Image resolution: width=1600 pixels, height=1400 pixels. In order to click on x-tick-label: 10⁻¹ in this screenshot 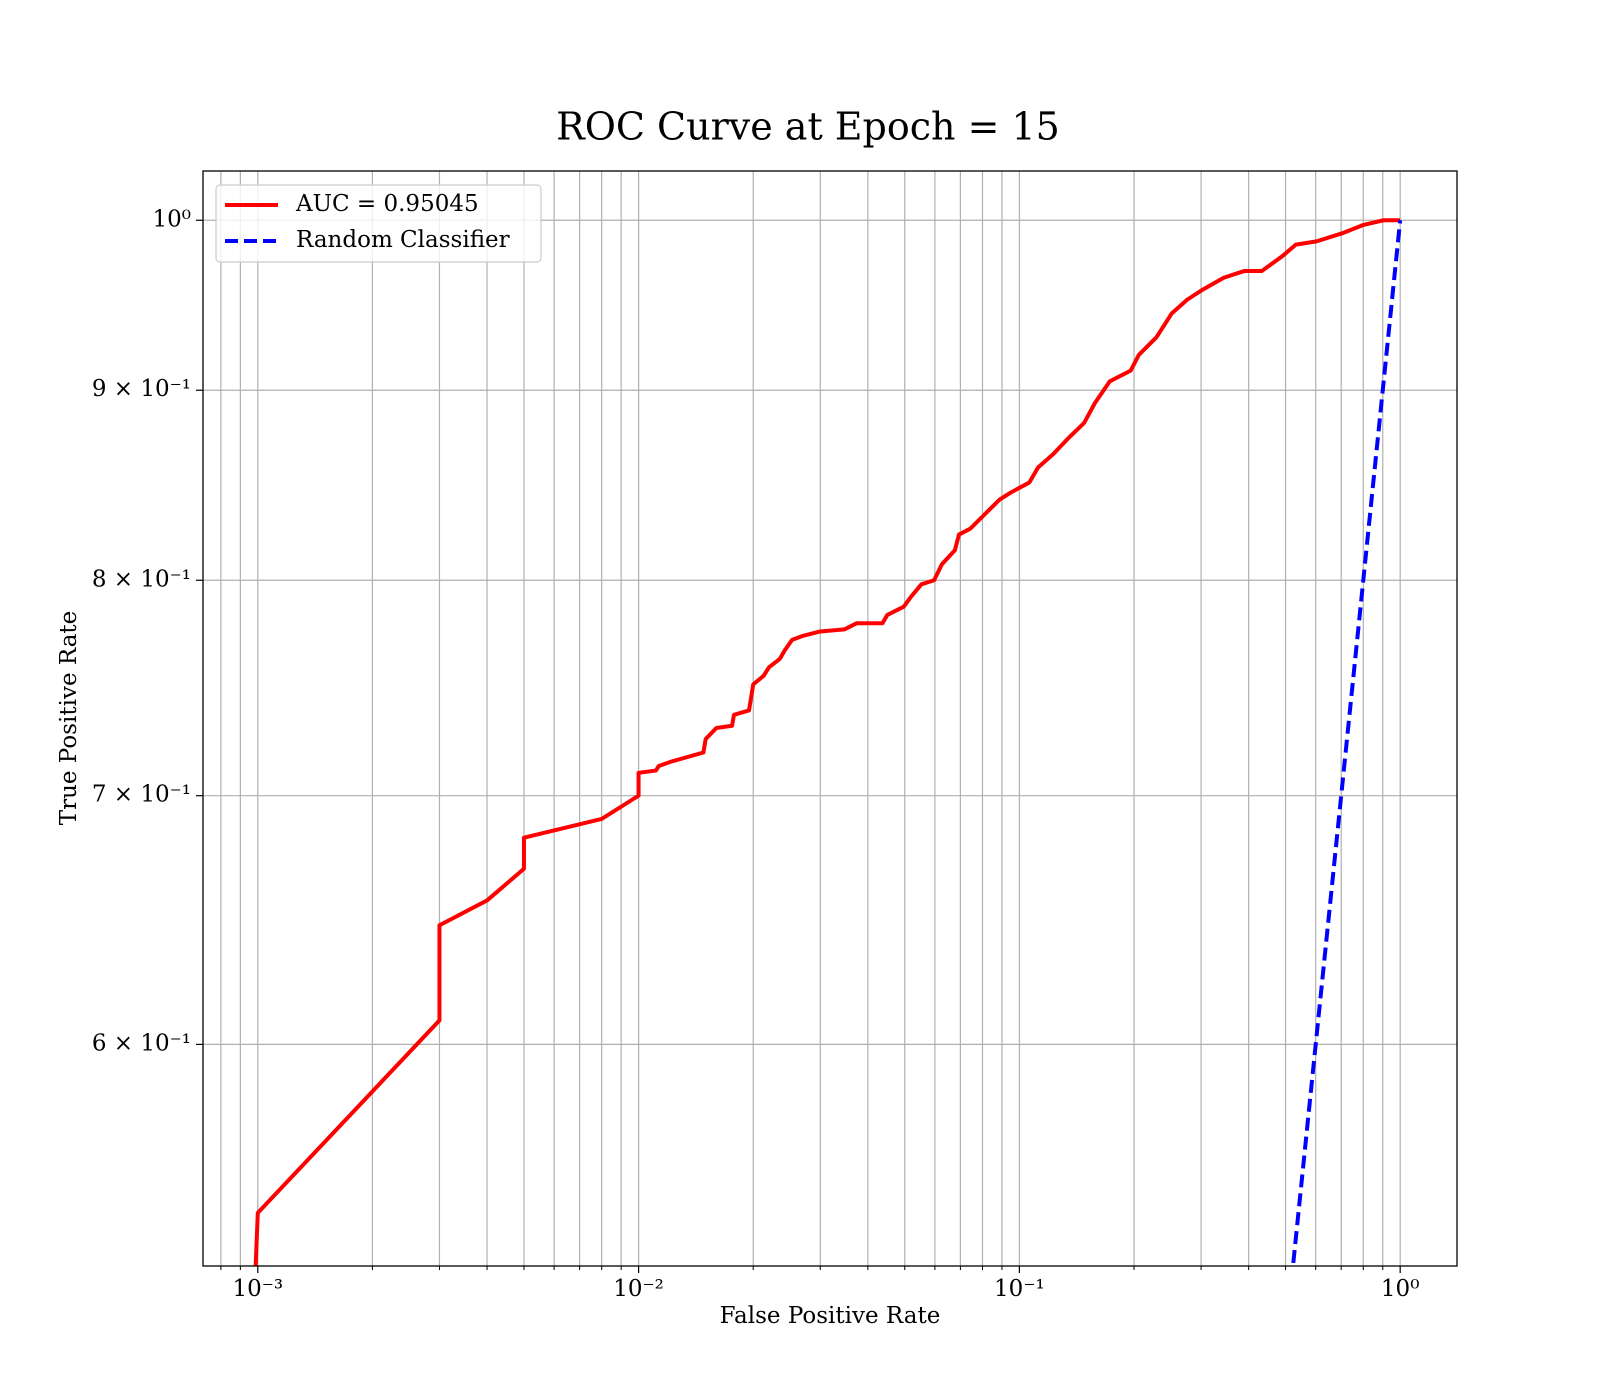, I will do `click(1019, 1289)`.